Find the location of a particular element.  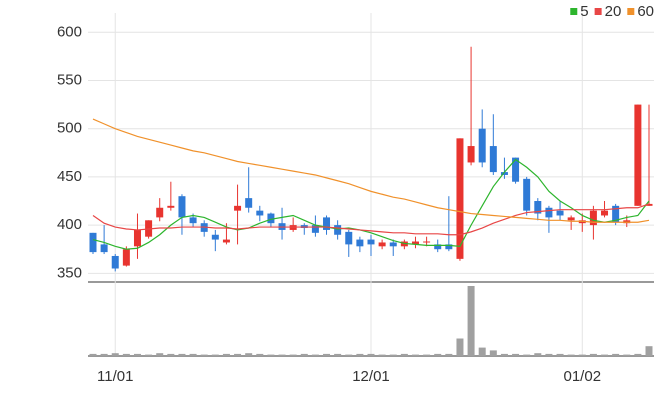

legend-label: 60 is located at coordinates (645, 11).